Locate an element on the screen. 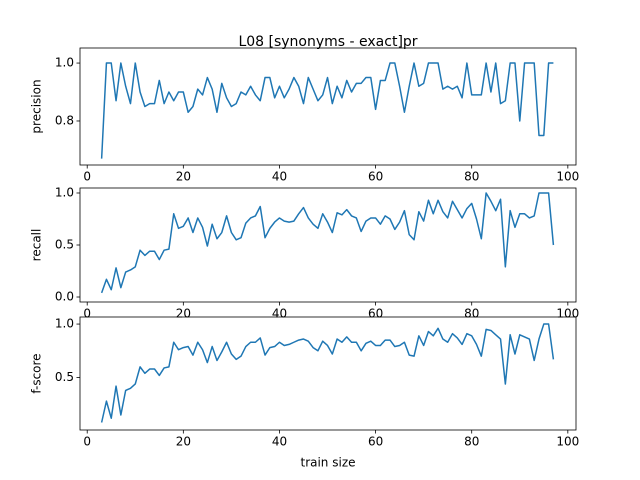  y-tick-label: 0.8 is located at coordinates (64, 120).